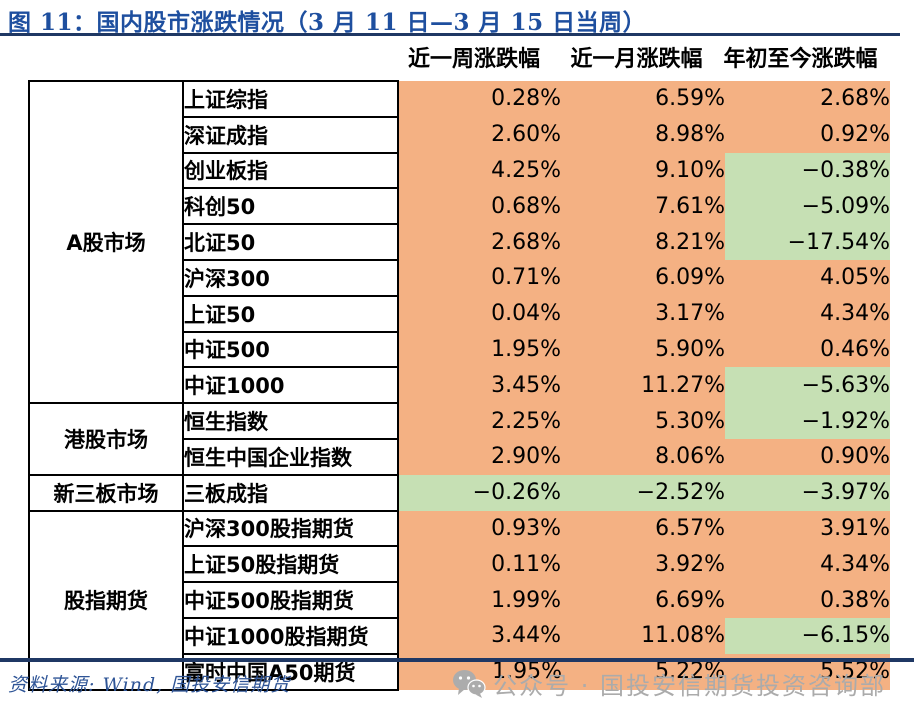 This screenshot has width=914, height=717. Describe the element at coordinates (106, 439) in the screenshot. I see `market-group-cell: 港股市场` at that location.